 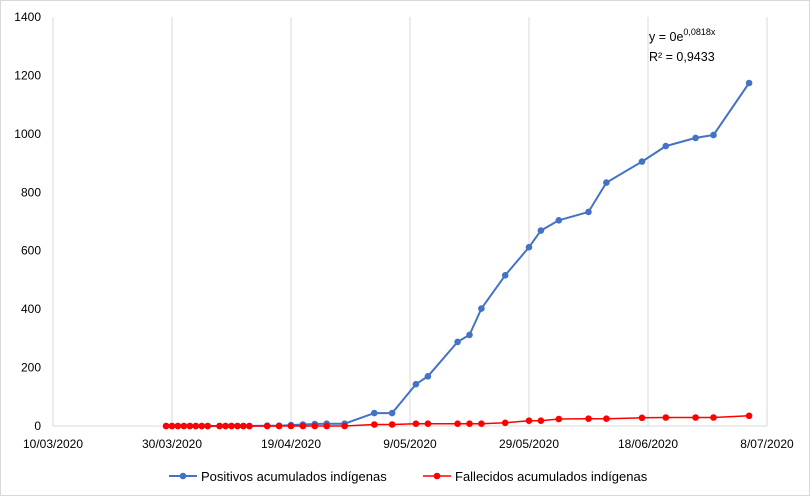 I want to click on x-tick-label: 18/06/2020, so click(x=648, y=444).